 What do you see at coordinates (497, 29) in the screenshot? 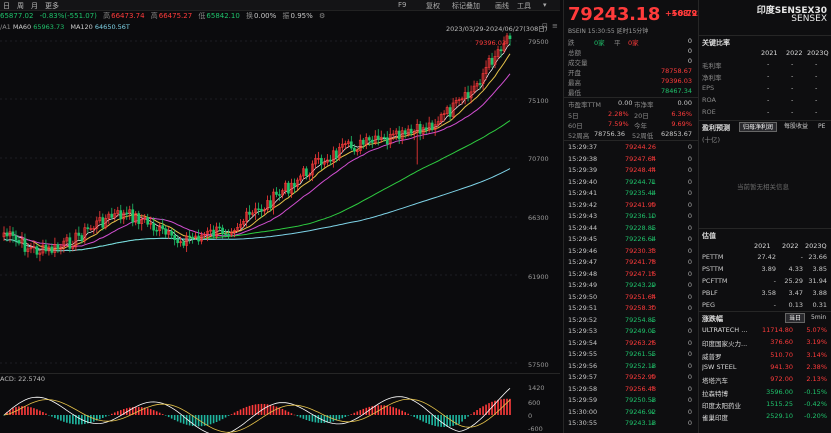
I see `date-range-label: 2023/03/29-2024/06/27(308日)` at bounding box center [497, 29].